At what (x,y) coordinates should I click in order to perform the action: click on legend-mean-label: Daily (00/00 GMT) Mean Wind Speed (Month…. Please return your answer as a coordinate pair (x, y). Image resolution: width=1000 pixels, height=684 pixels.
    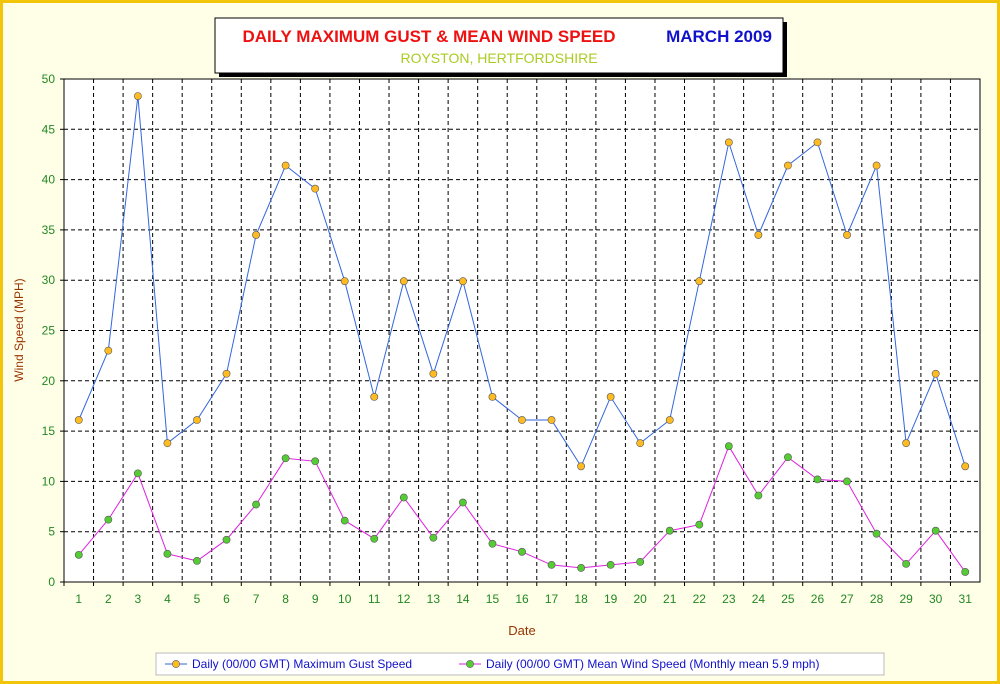
    Looking at the image, I should click on (652, 664).